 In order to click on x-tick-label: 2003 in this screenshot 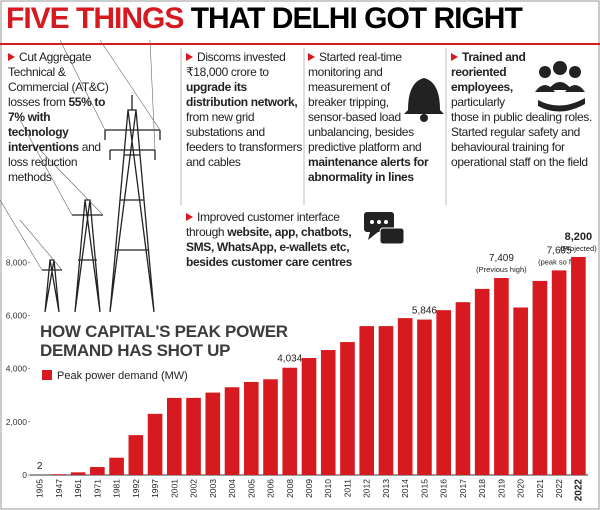, I will do `click(213, 488)`.